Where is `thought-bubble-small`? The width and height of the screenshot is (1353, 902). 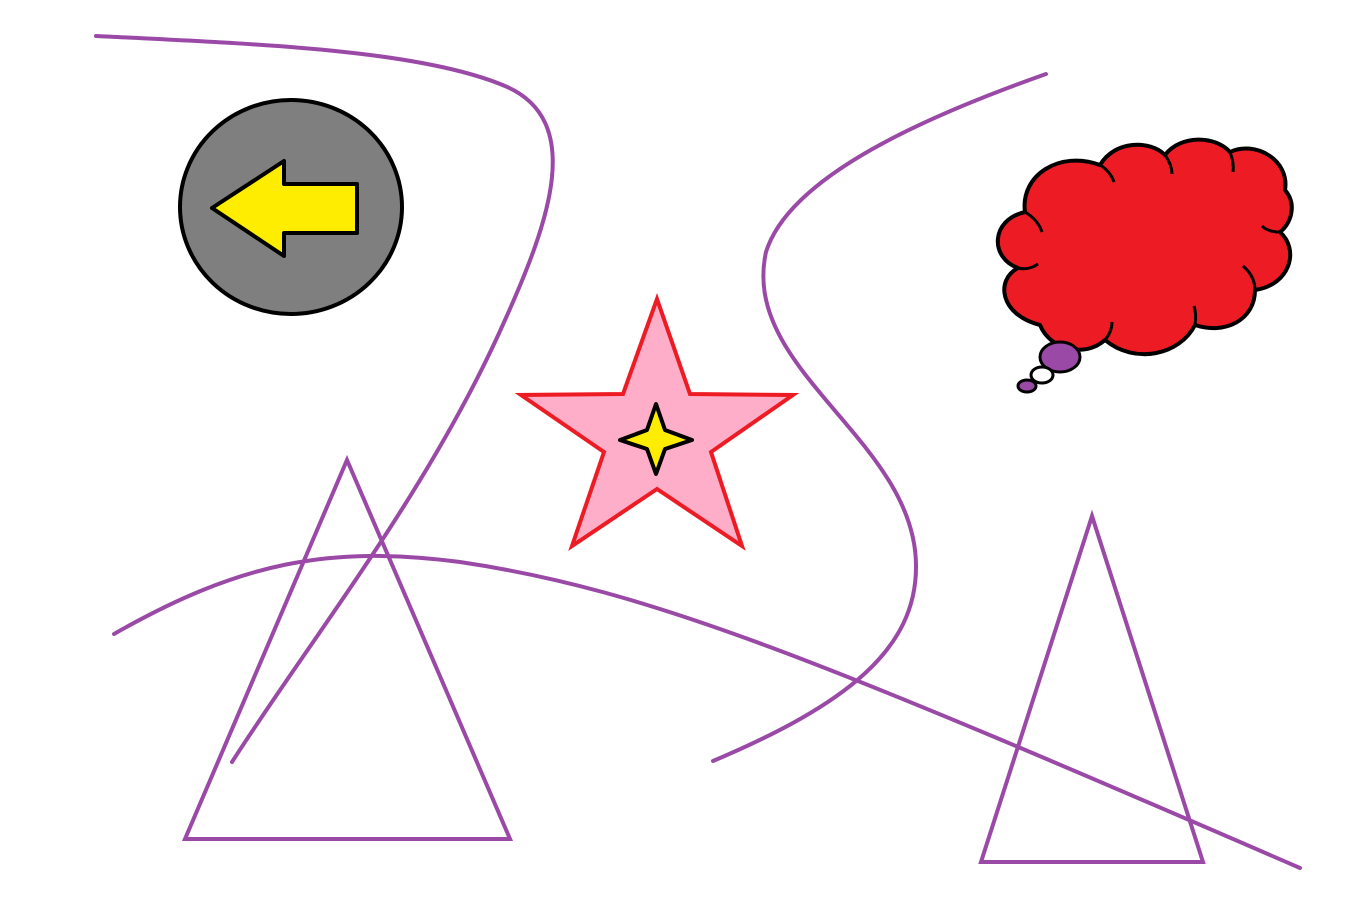 thought-bubble-small is located at coordinates (1027, 386).